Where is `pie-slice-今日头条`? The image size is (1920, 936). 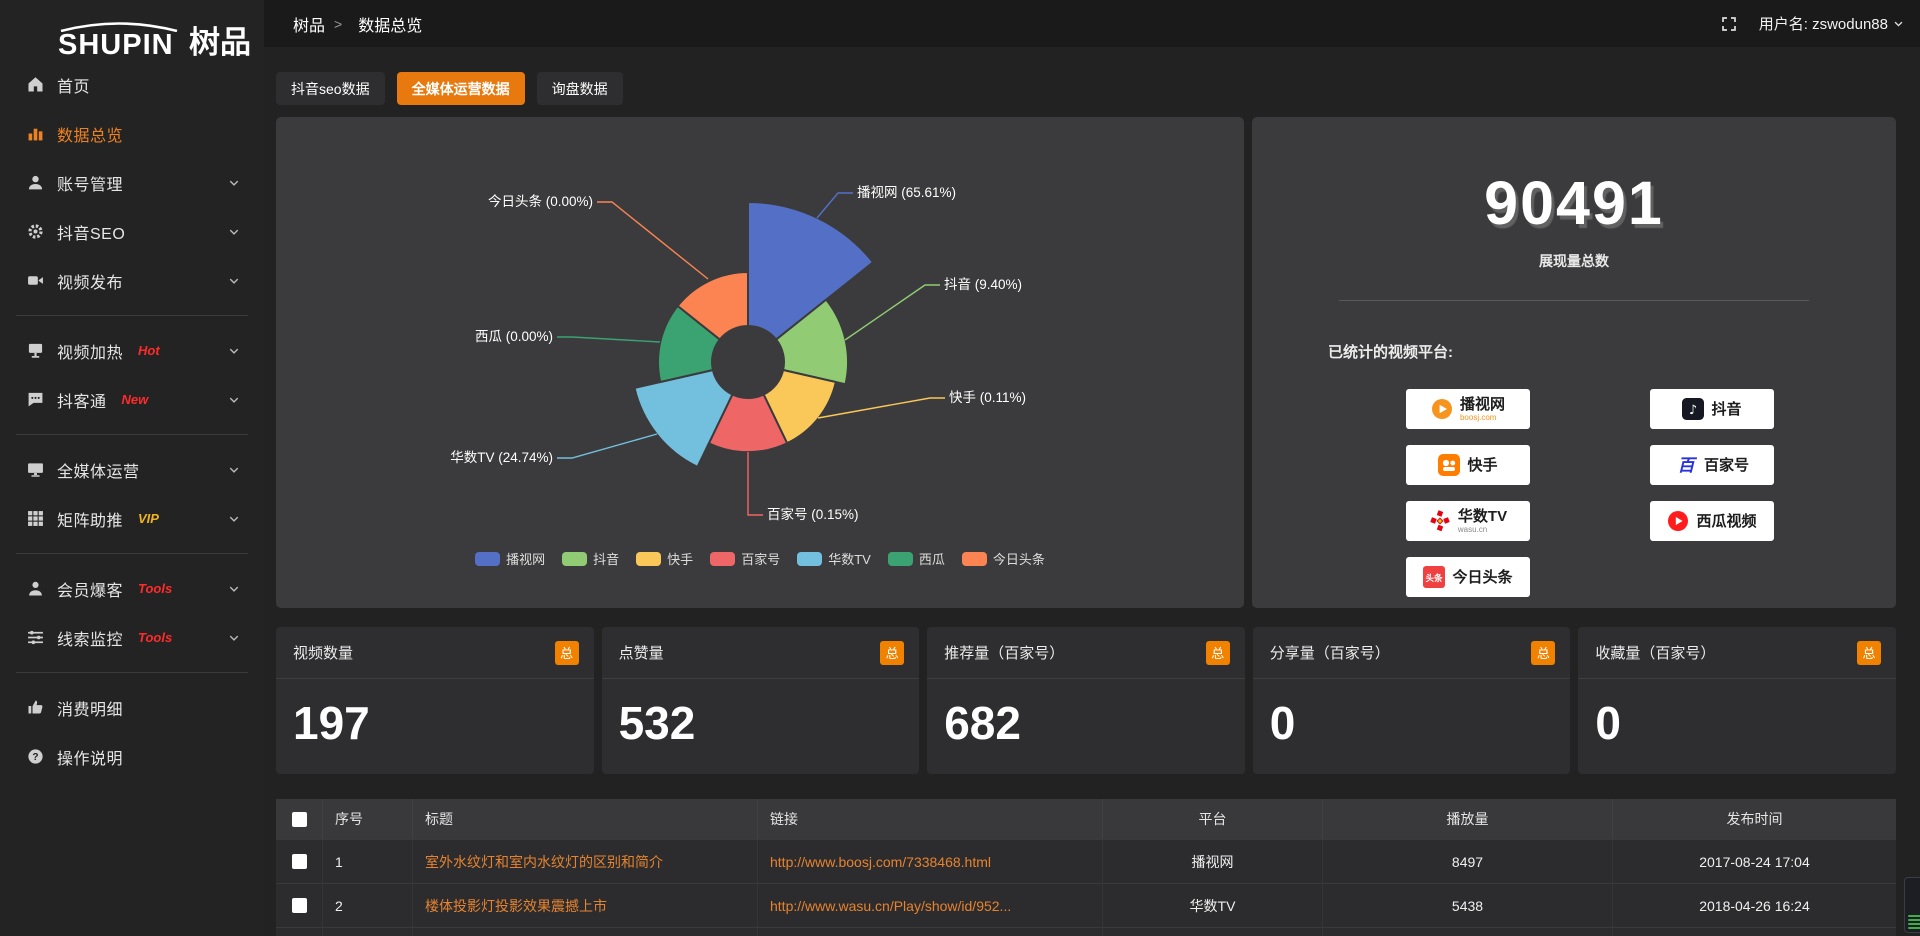 pie-slice-今日头条 is located at coordinates (712, 305).